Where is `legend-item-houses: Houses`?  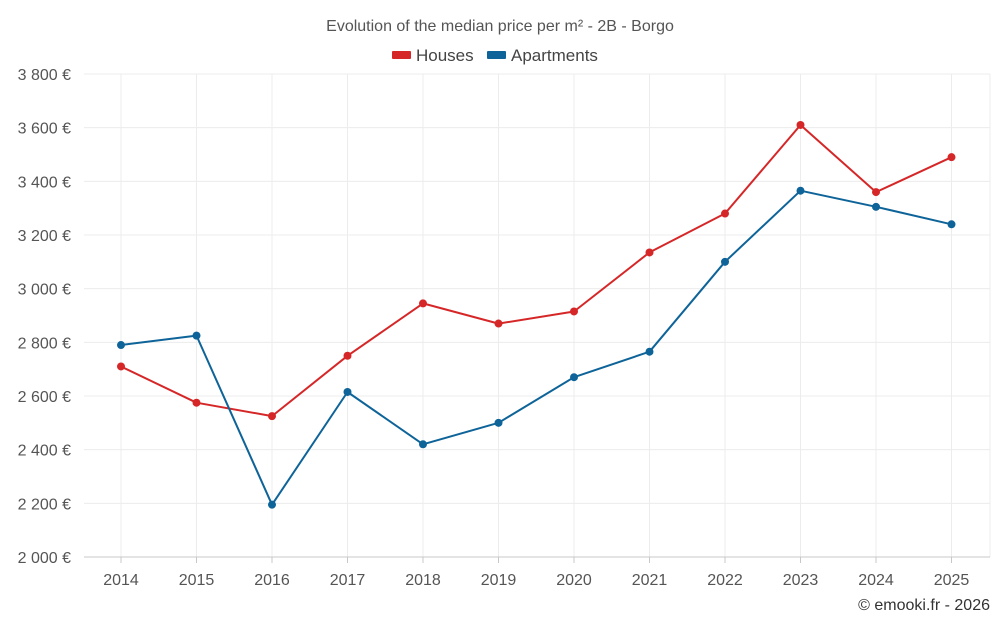
legend-item-houses: Houses is located at coordinates (433, 55).